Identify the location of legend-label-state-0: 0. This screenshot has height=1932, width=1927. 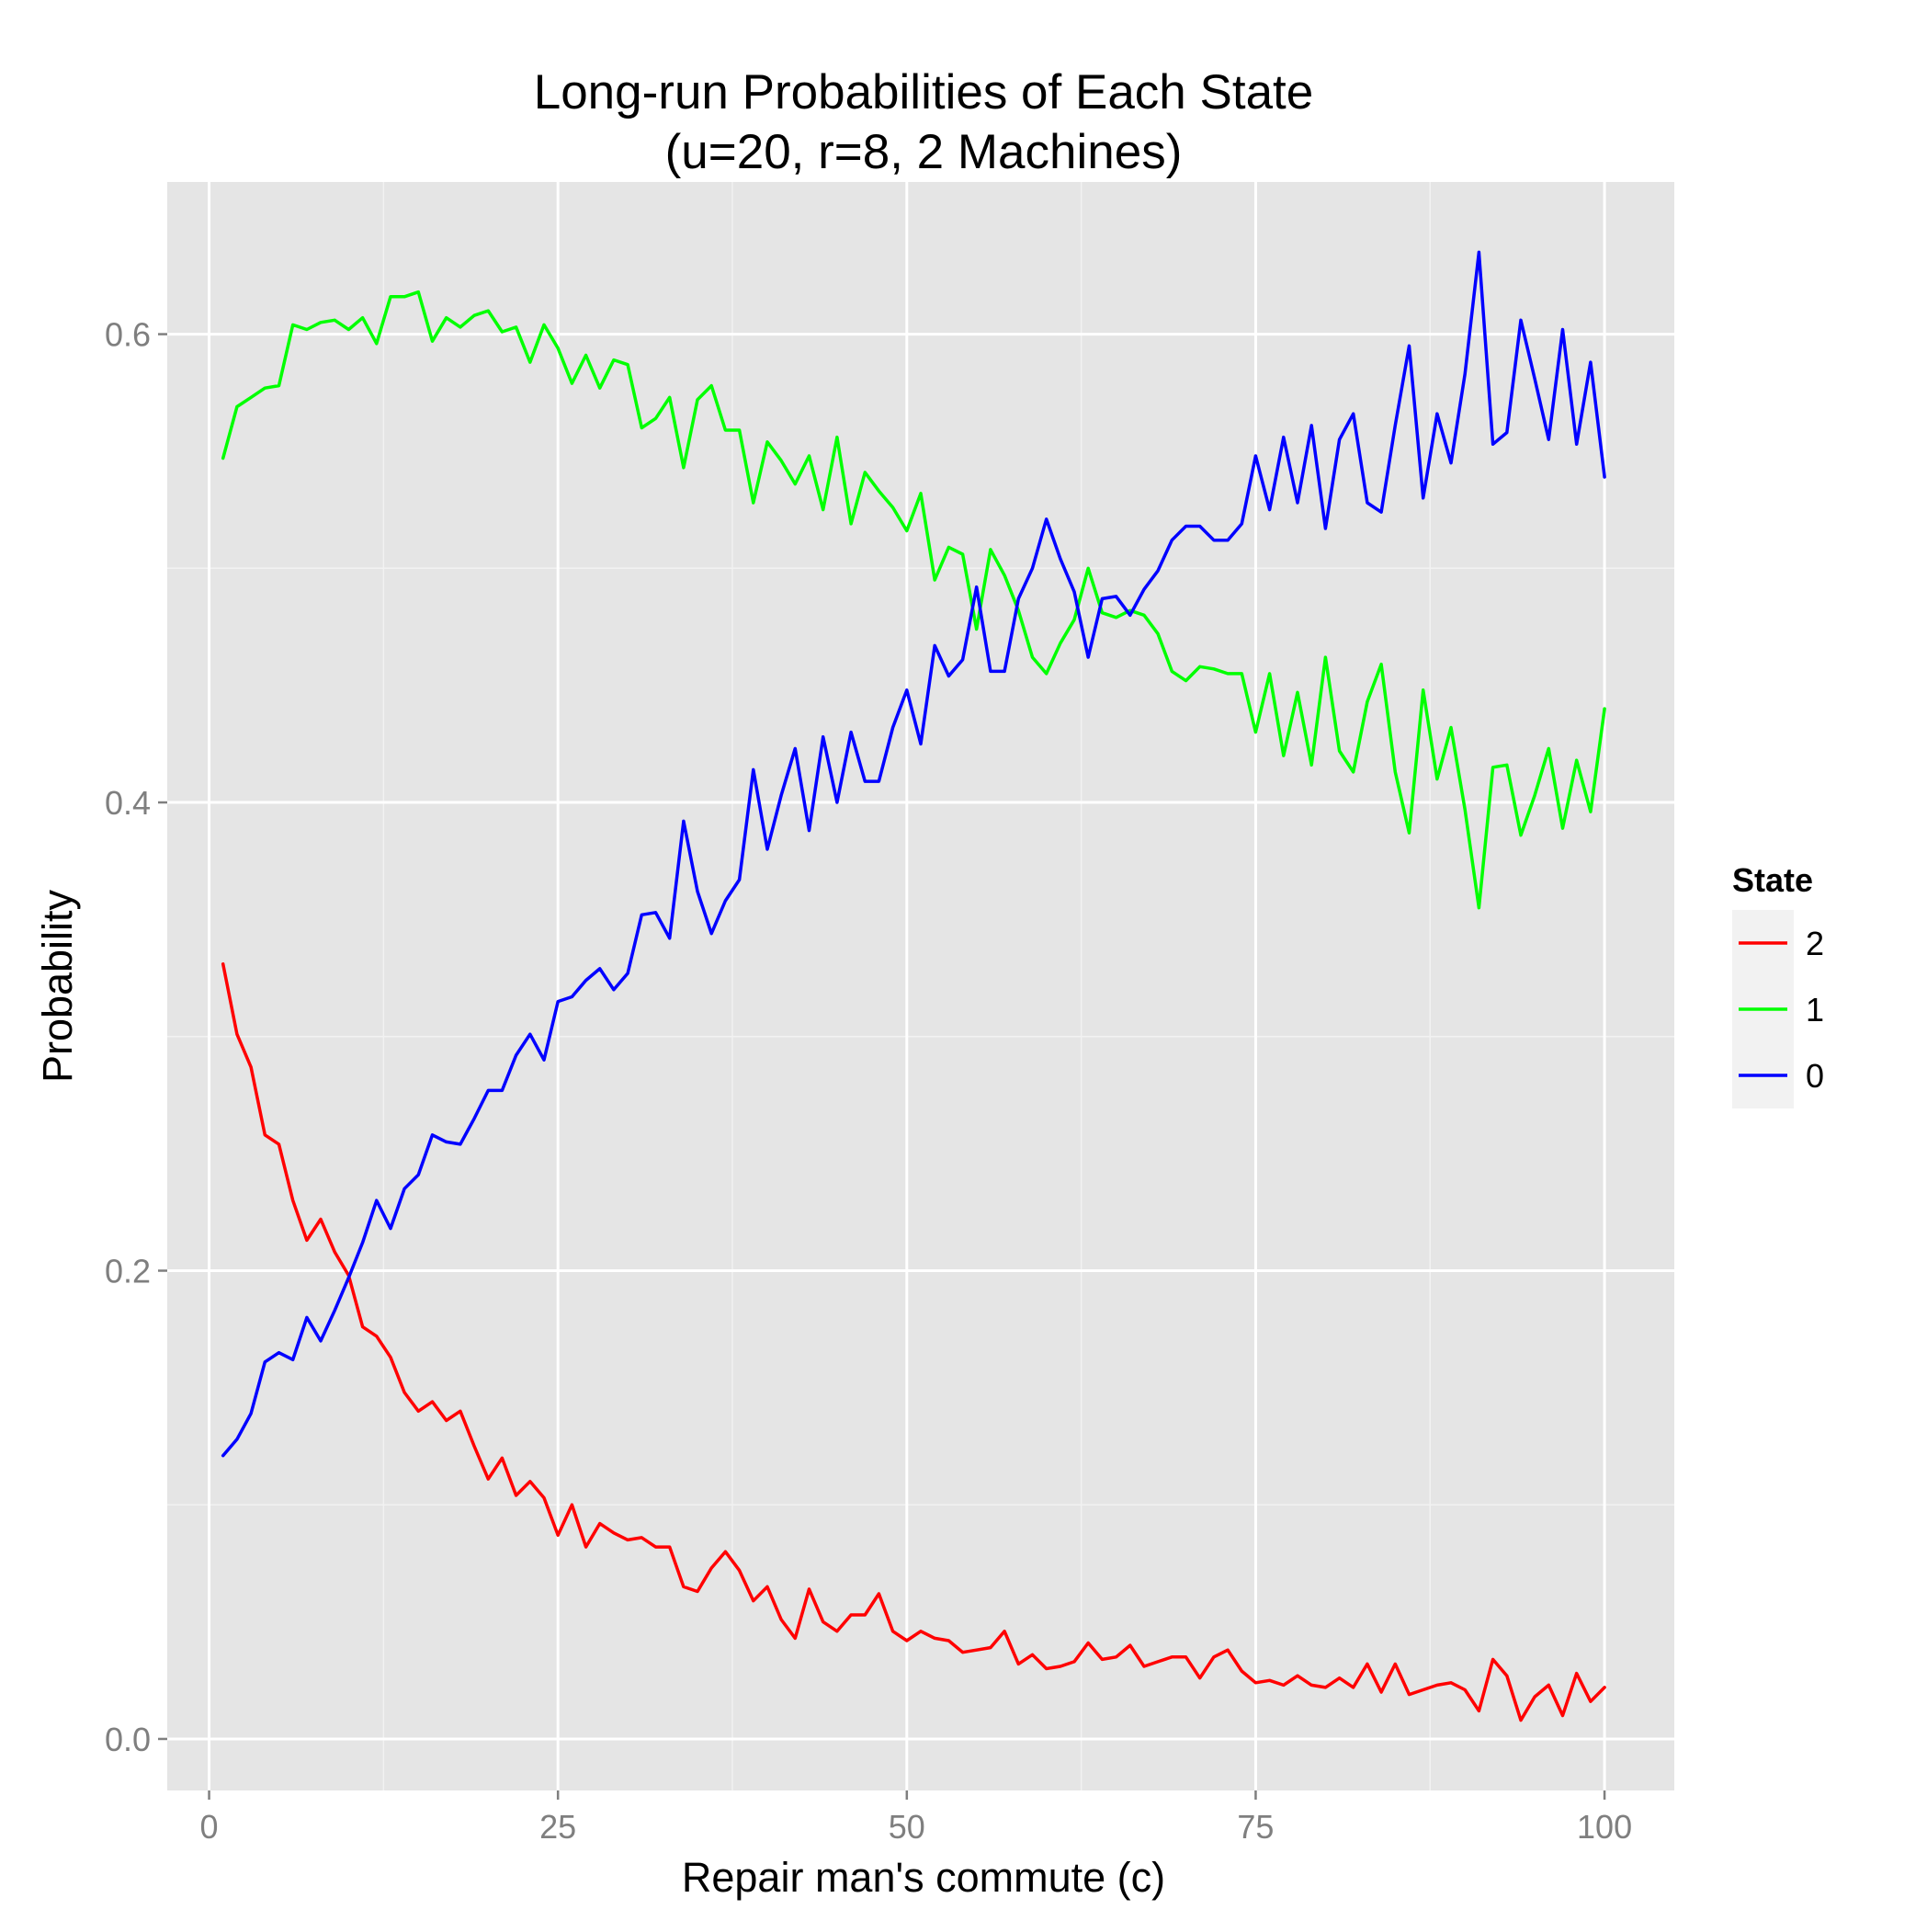
(1815, 1076).